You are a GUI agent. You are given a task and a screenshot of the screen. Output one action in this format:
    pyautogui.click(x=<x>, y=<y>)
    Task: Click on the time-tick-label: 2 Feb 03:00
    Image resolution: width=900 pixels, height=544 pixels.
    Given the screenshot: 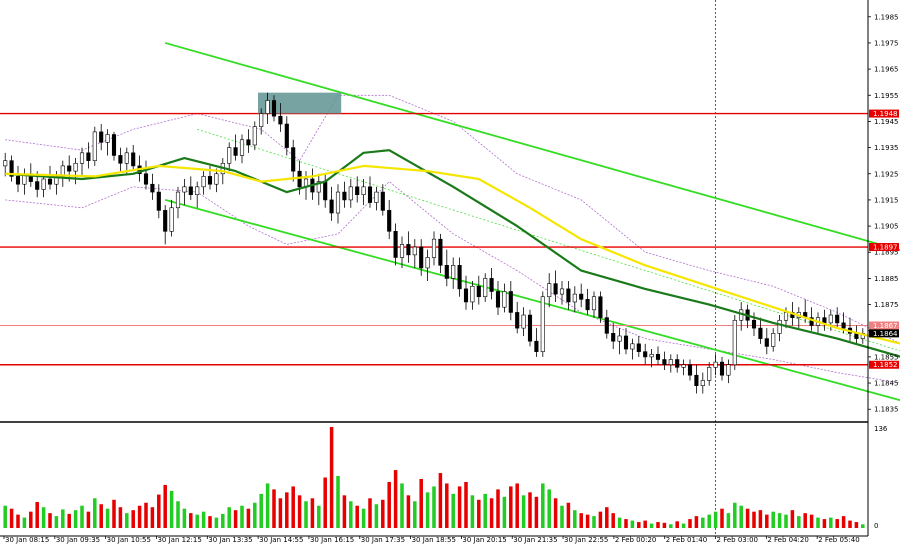 What is the action you would take?
    pyautogui.click(x=737, y=540)
    